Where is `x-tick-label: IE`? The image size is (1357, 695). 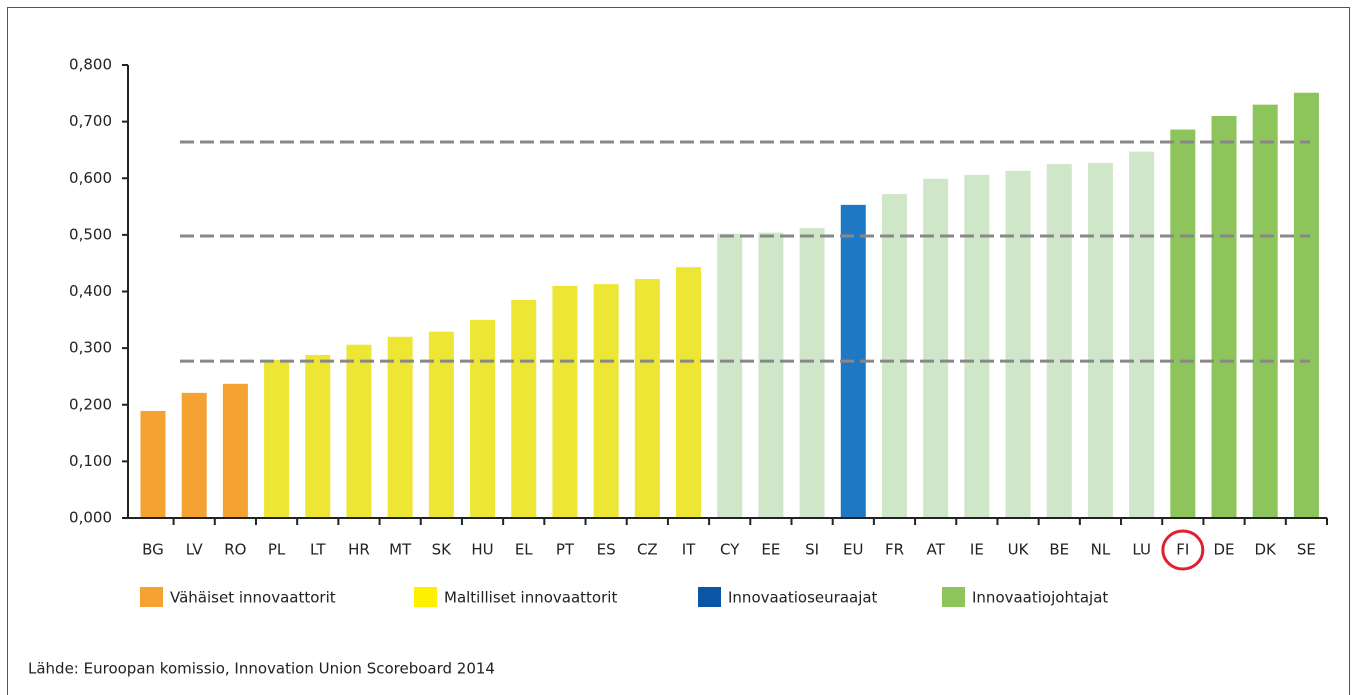
x-tick-label: IE is located at coordinates (977, 550).